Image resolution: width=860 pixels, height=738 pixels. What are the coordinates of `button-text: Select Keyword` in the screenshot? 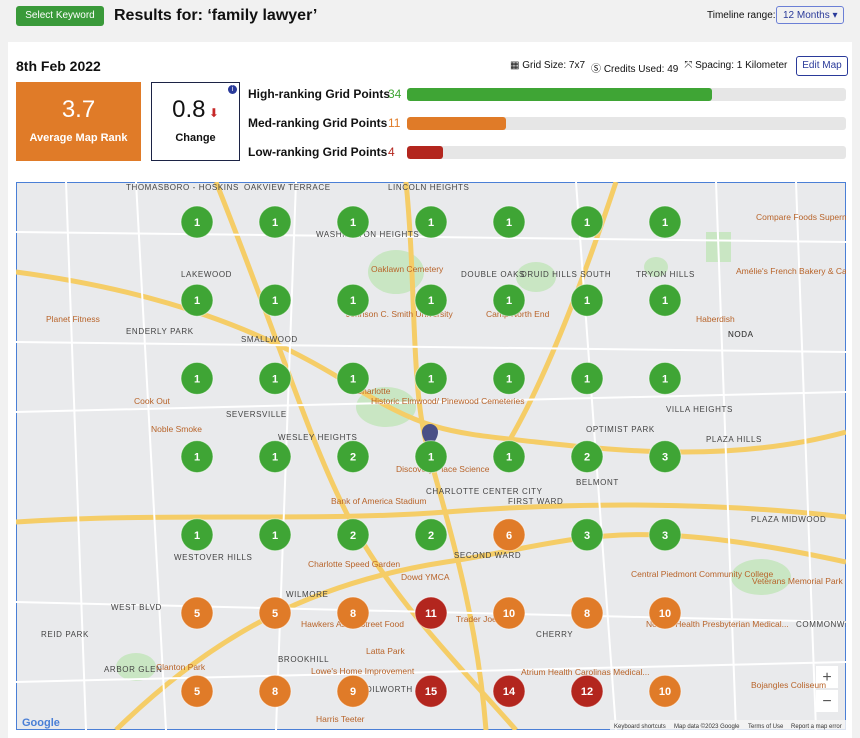 It's located at (60, 15).